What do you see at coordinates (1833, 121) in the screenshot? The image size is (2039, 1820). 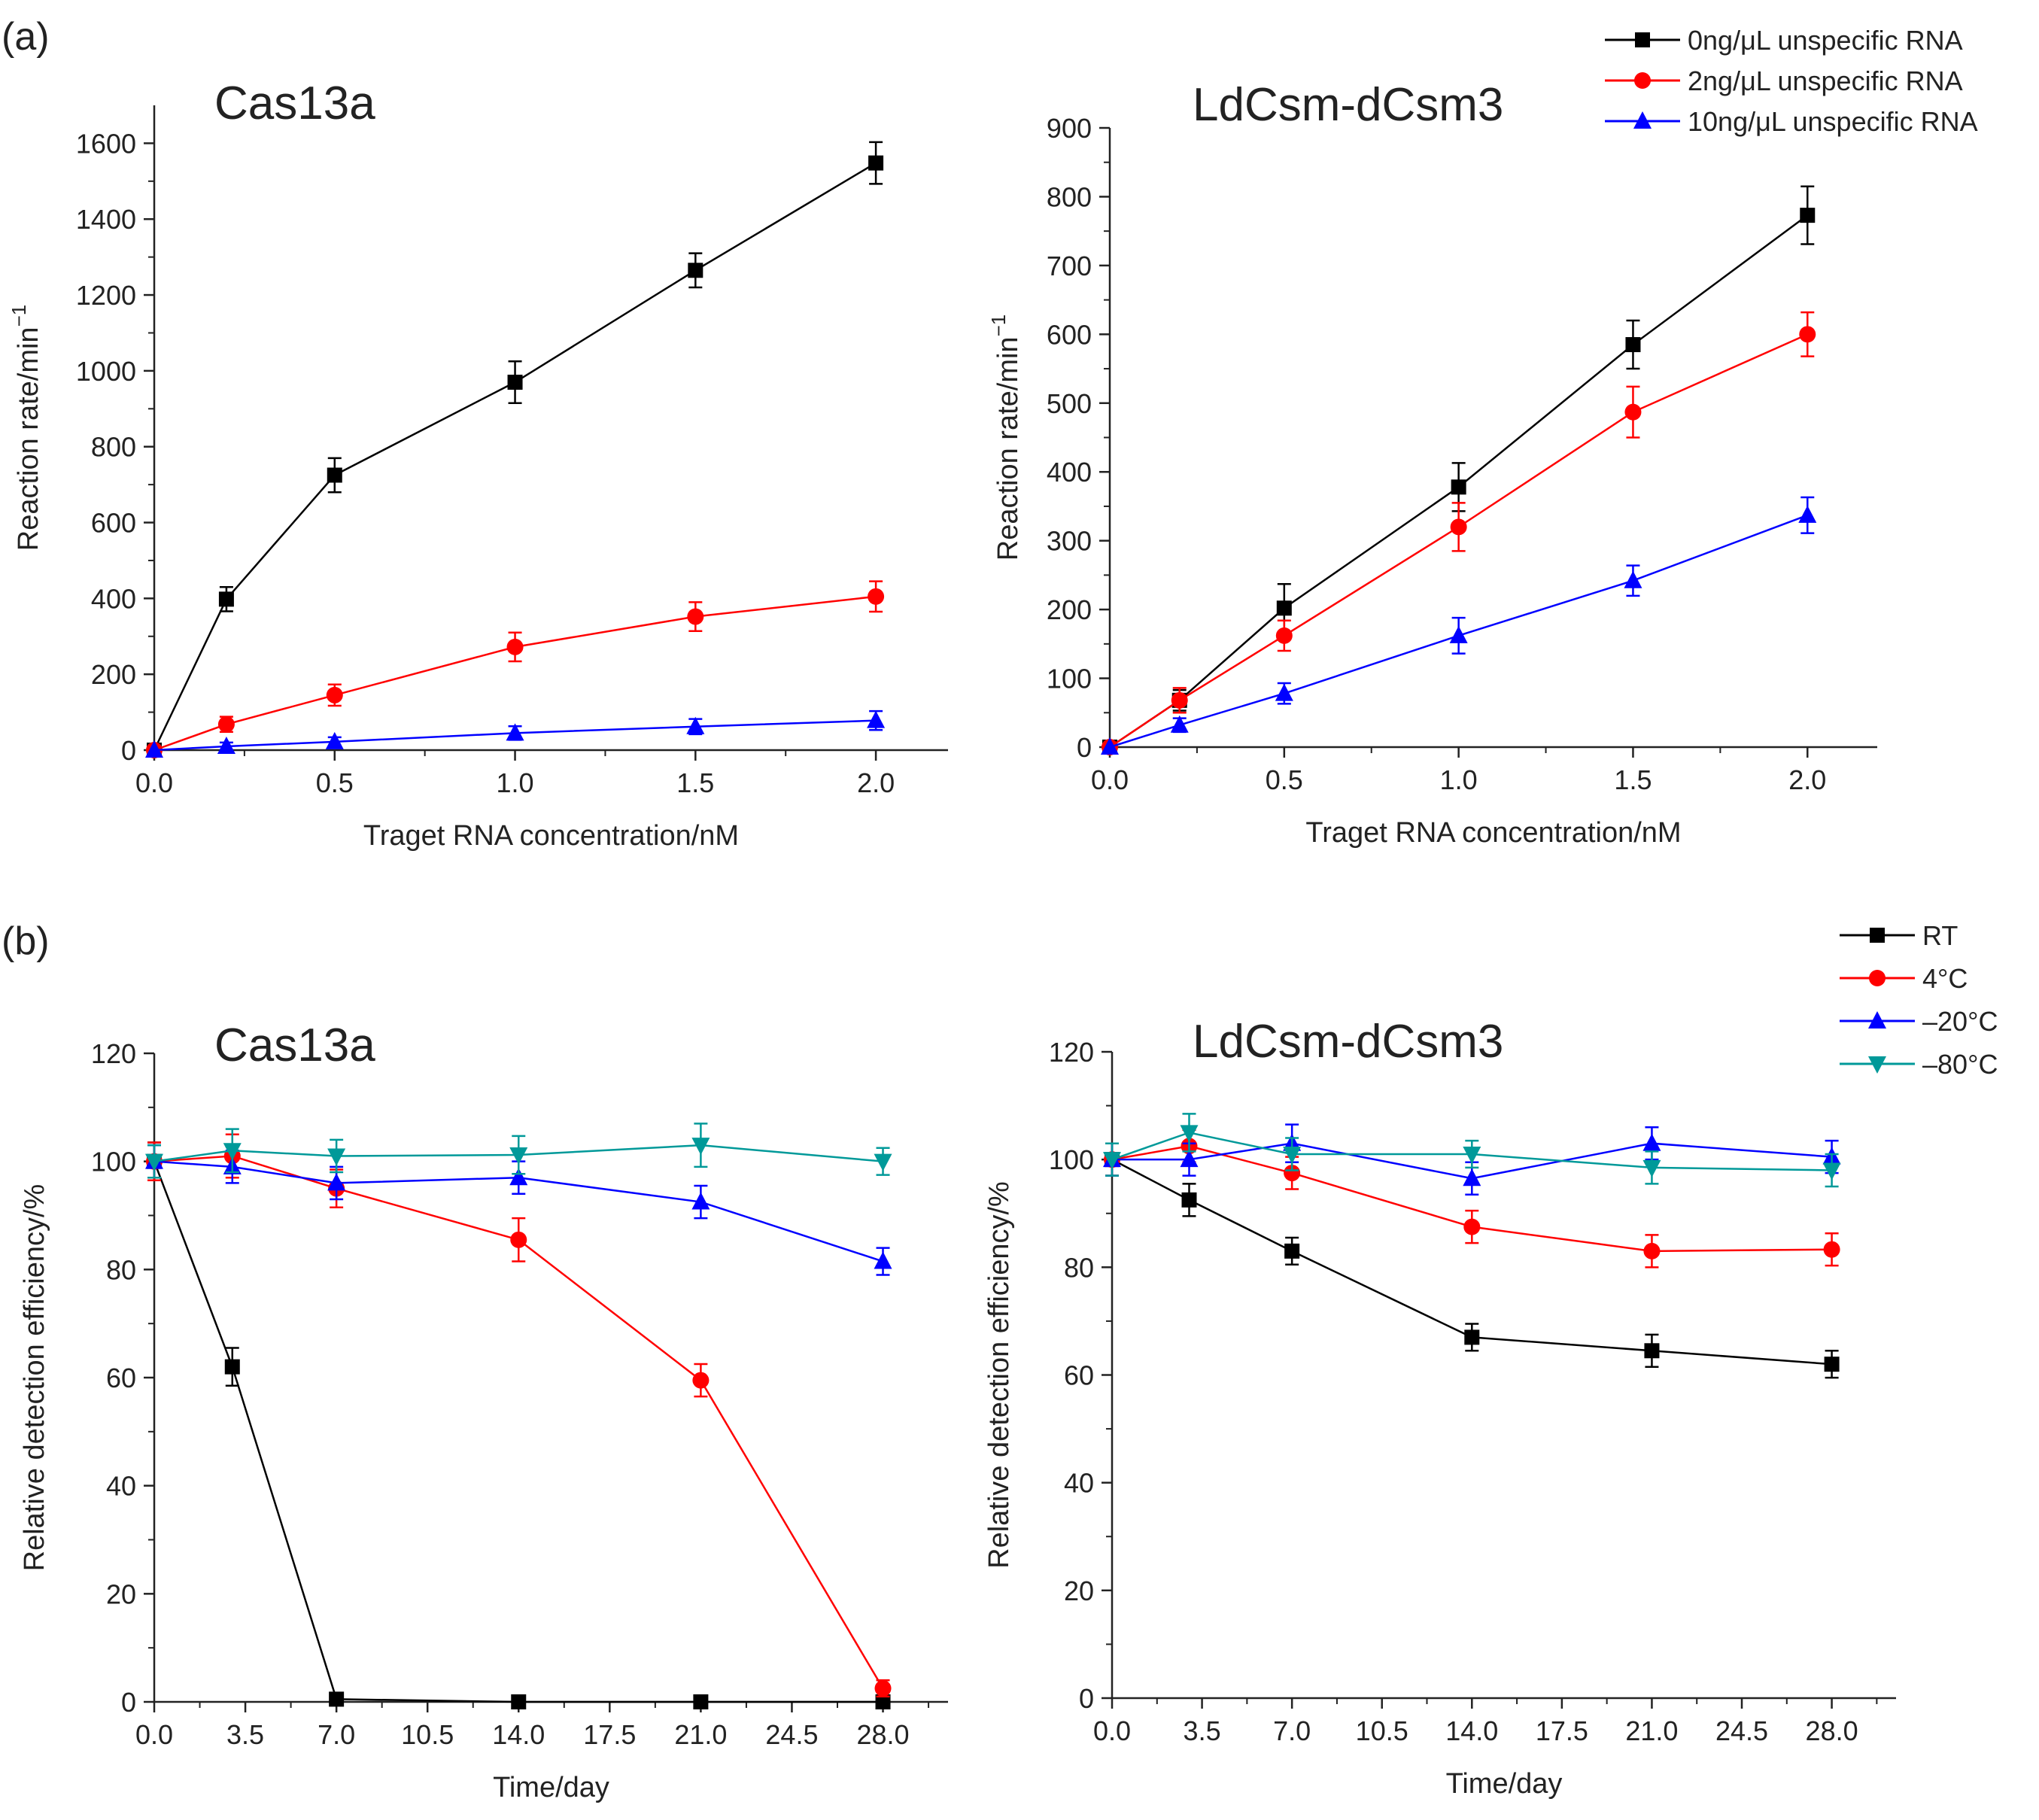 I see `legend-label: 10ng/μL unspecific RNA` at bounding box center [1833, 121].